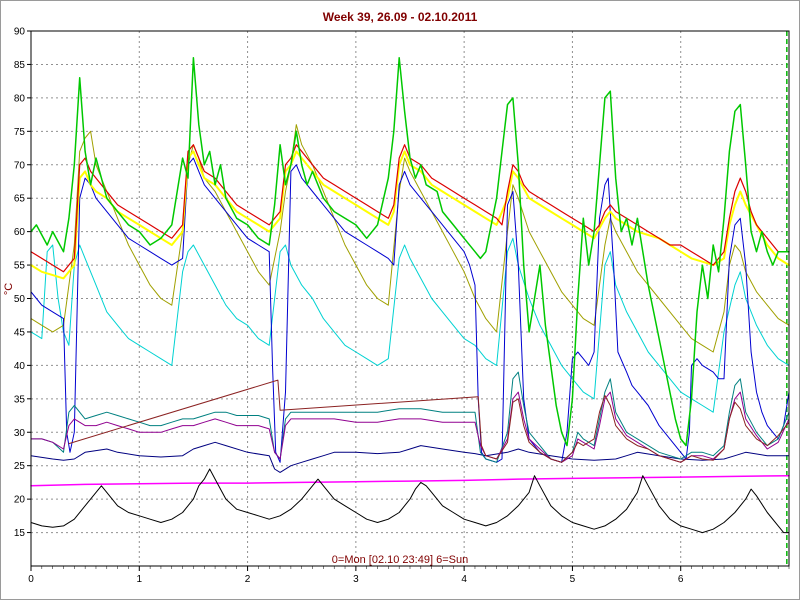 The height and width of the screenshot is (600, 800). Describe the element at coordinates (20, 332) in the screenshot. I see `svg-text: 45` at that location.